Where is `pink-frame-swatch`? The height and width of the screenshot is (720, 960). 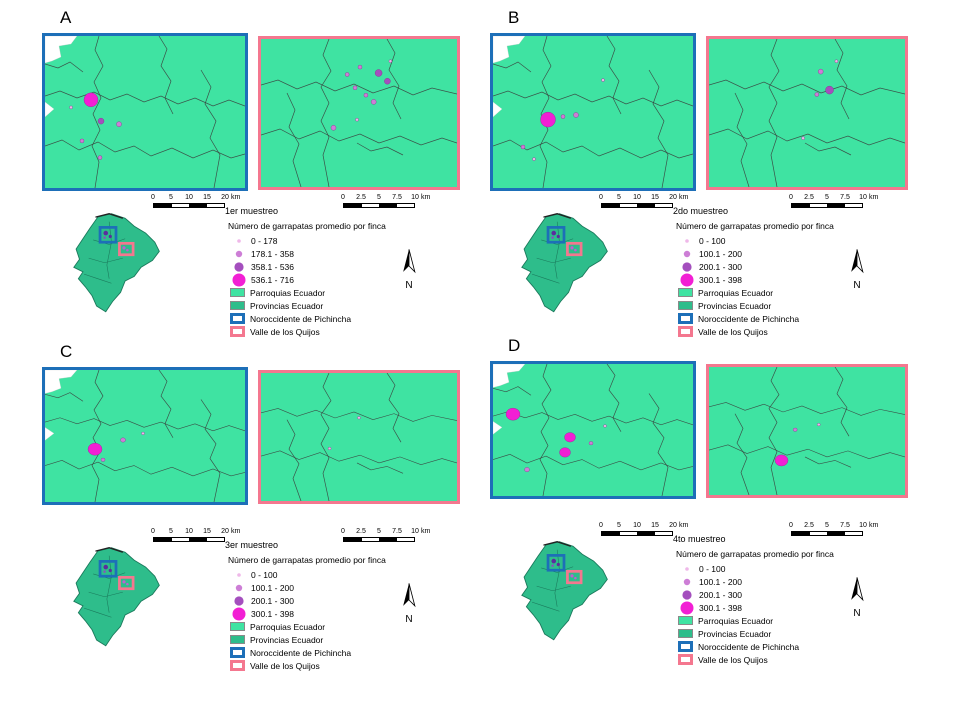
pink-frame-swatch is located at coordinates (237, 331).